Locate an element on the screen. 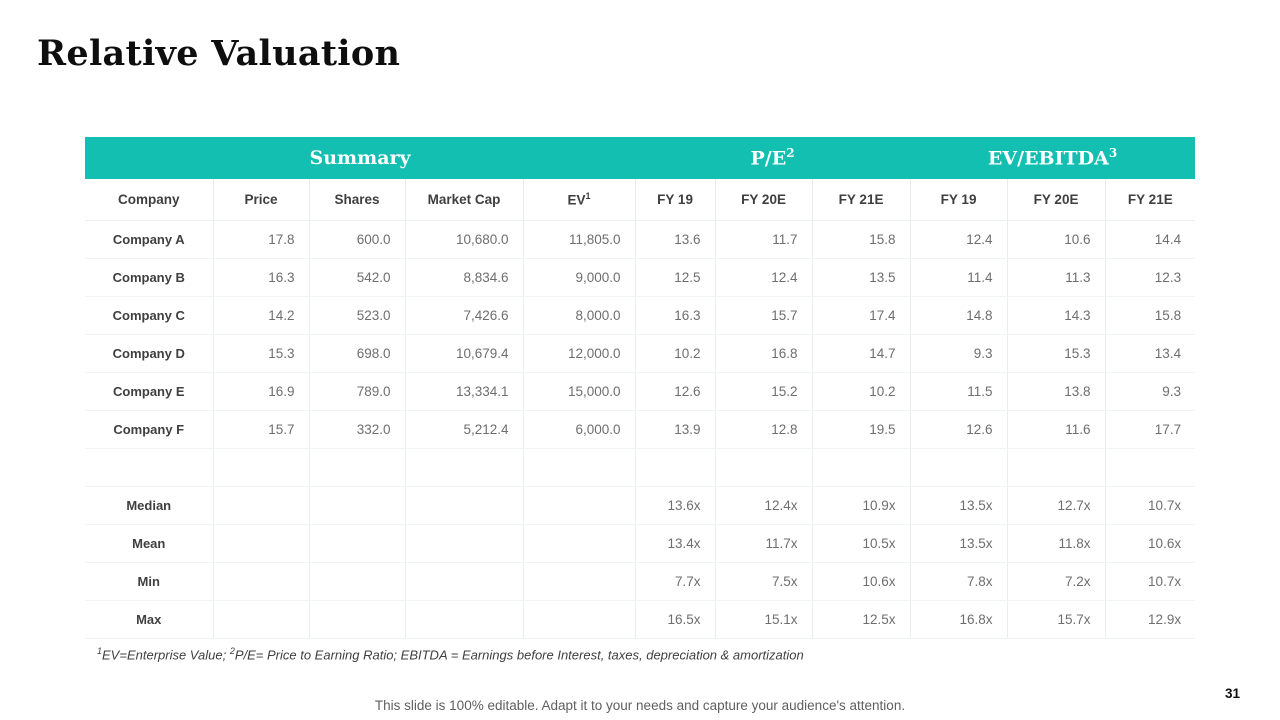 The width and height of the screenshot is (1280, 720). cell-value: 7.8x is located at coordinates (959, 581).